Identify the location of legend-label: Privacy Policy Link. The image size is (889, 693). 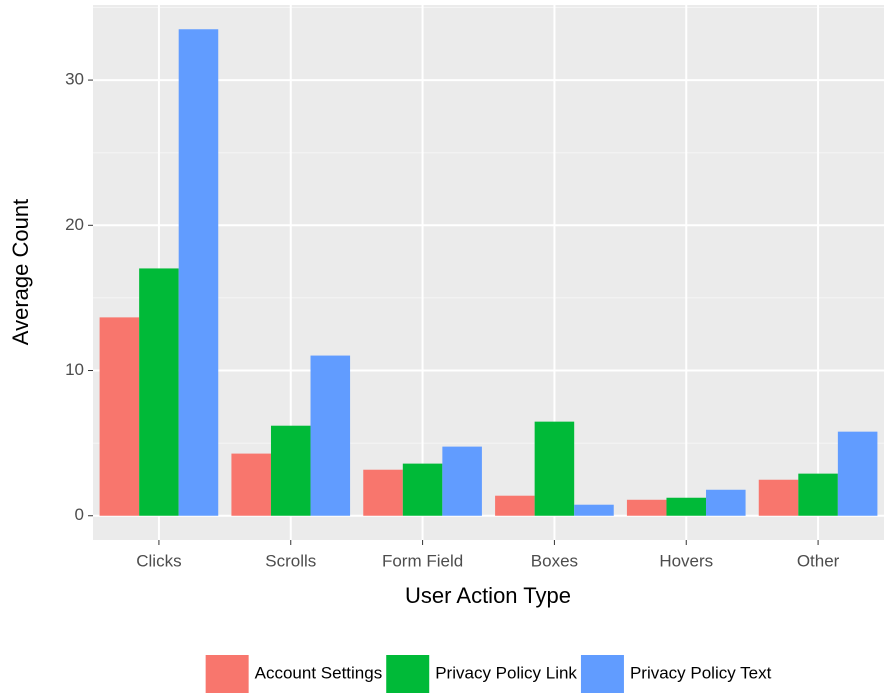
(506, 672).